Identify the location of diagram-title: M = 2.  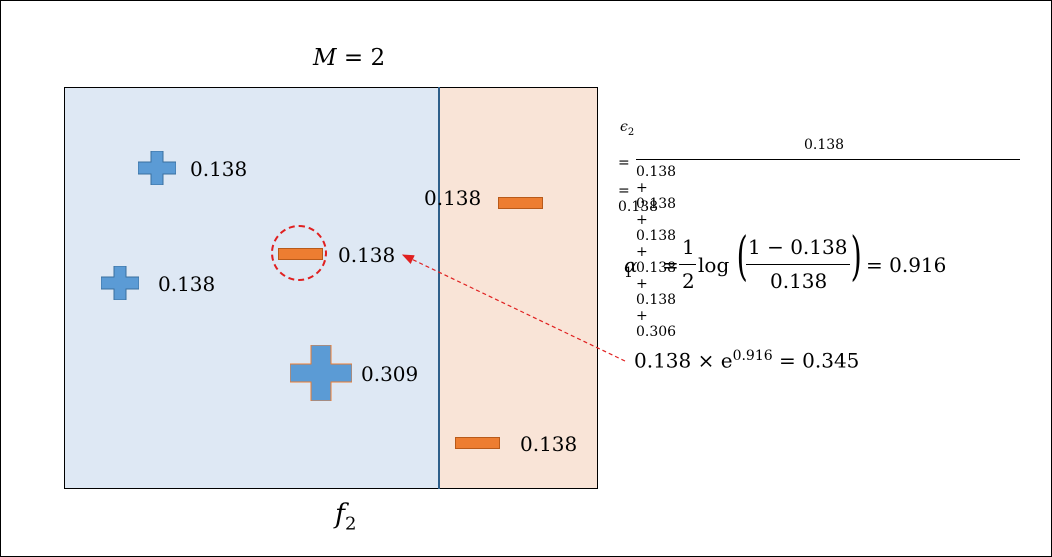
(349, 58).